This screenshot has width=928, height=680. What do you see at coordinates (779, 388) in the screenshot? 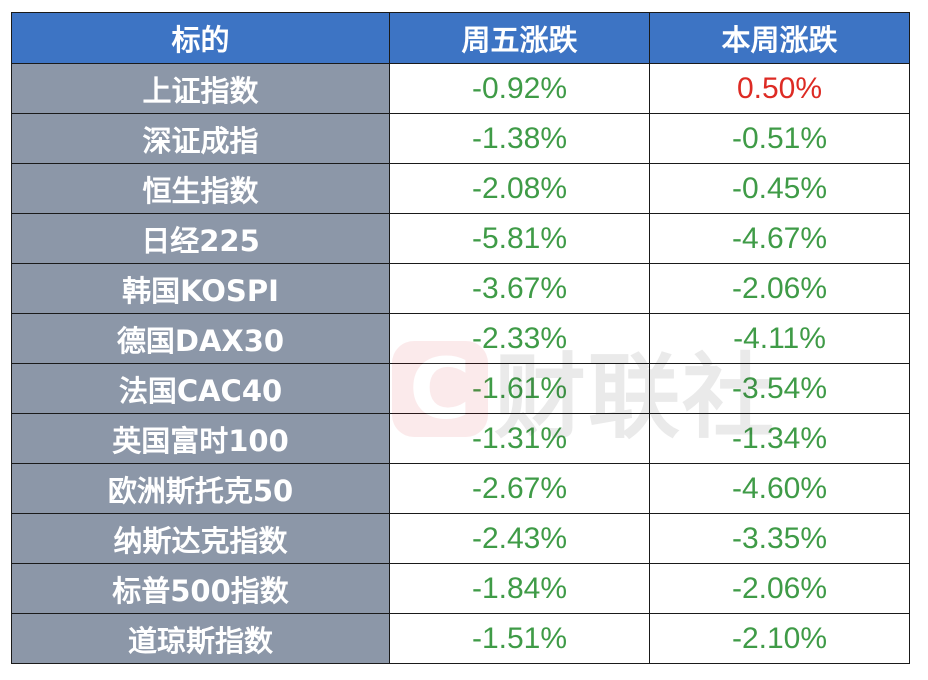
I see `week-change-value: -3.54%` at bounding box center [779, 388].